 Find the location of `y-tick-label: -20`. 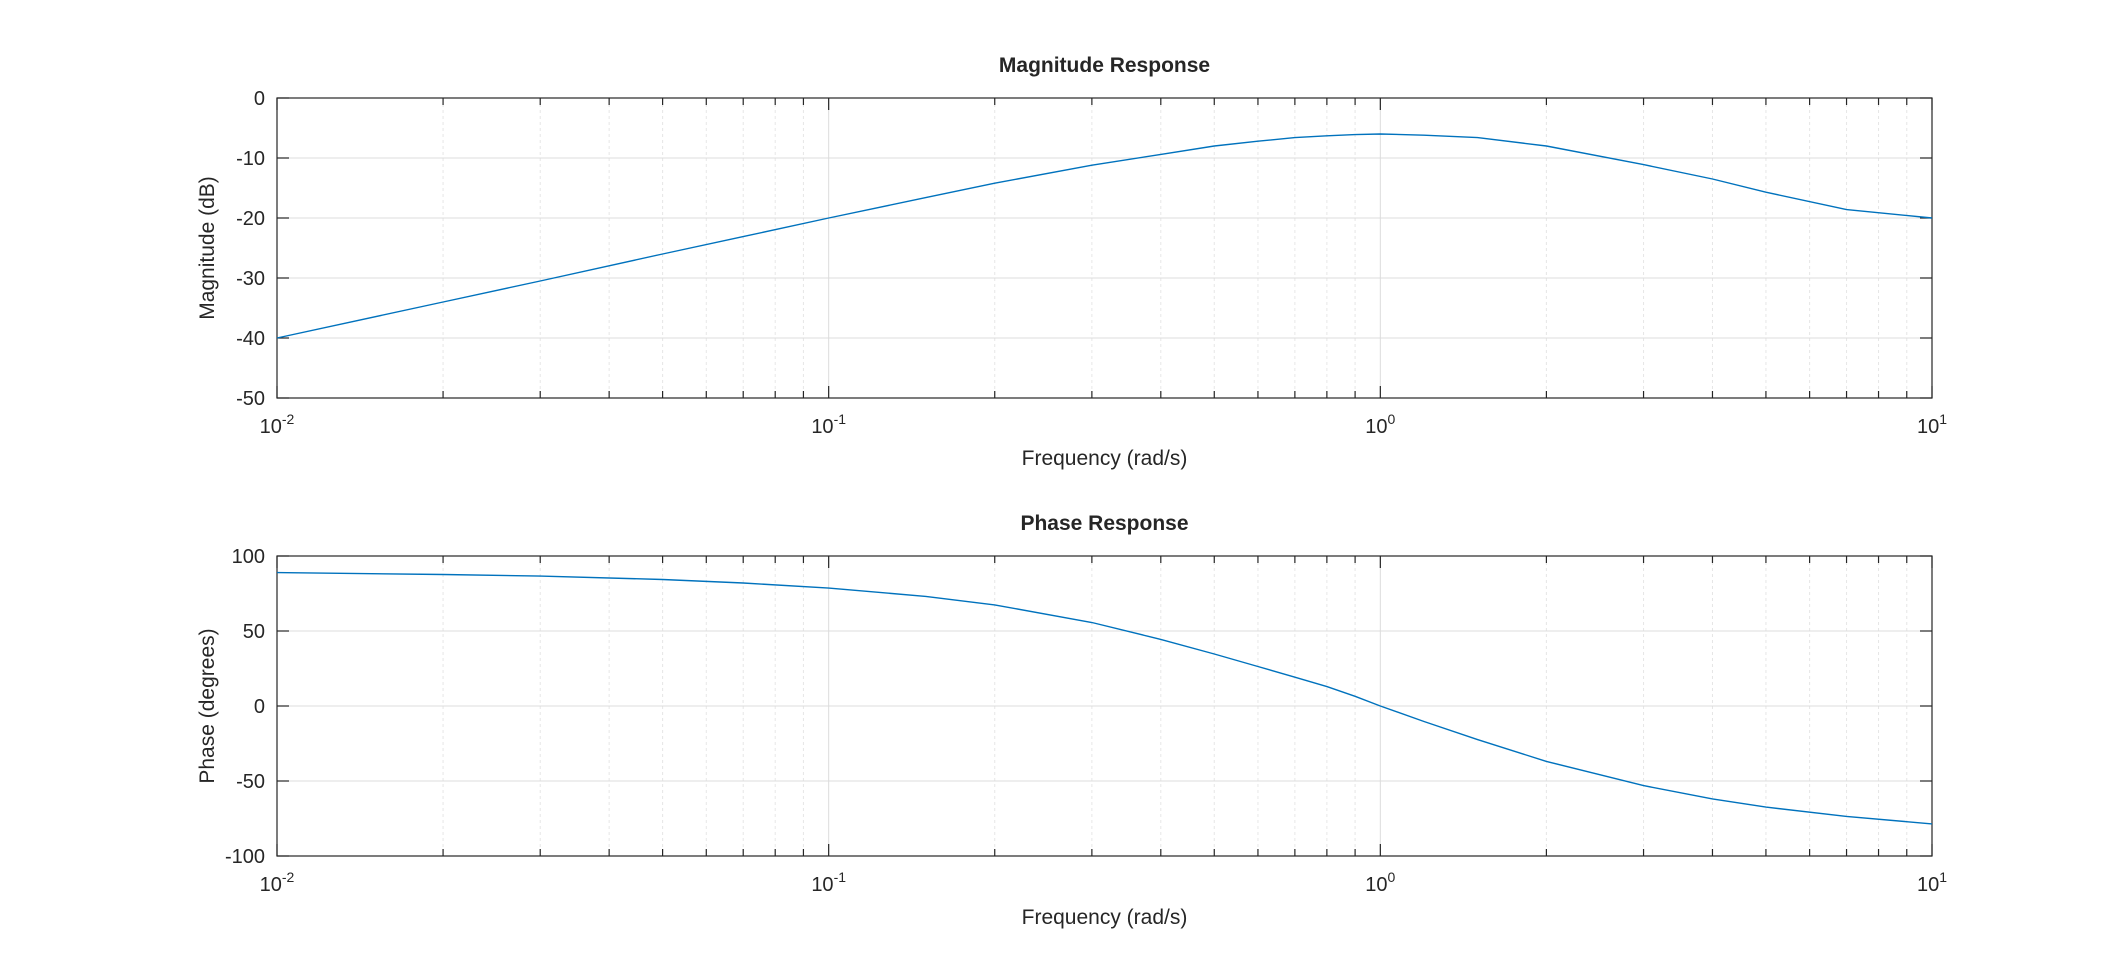

y-tick-label: -20 is located at coordinates (250, 219).